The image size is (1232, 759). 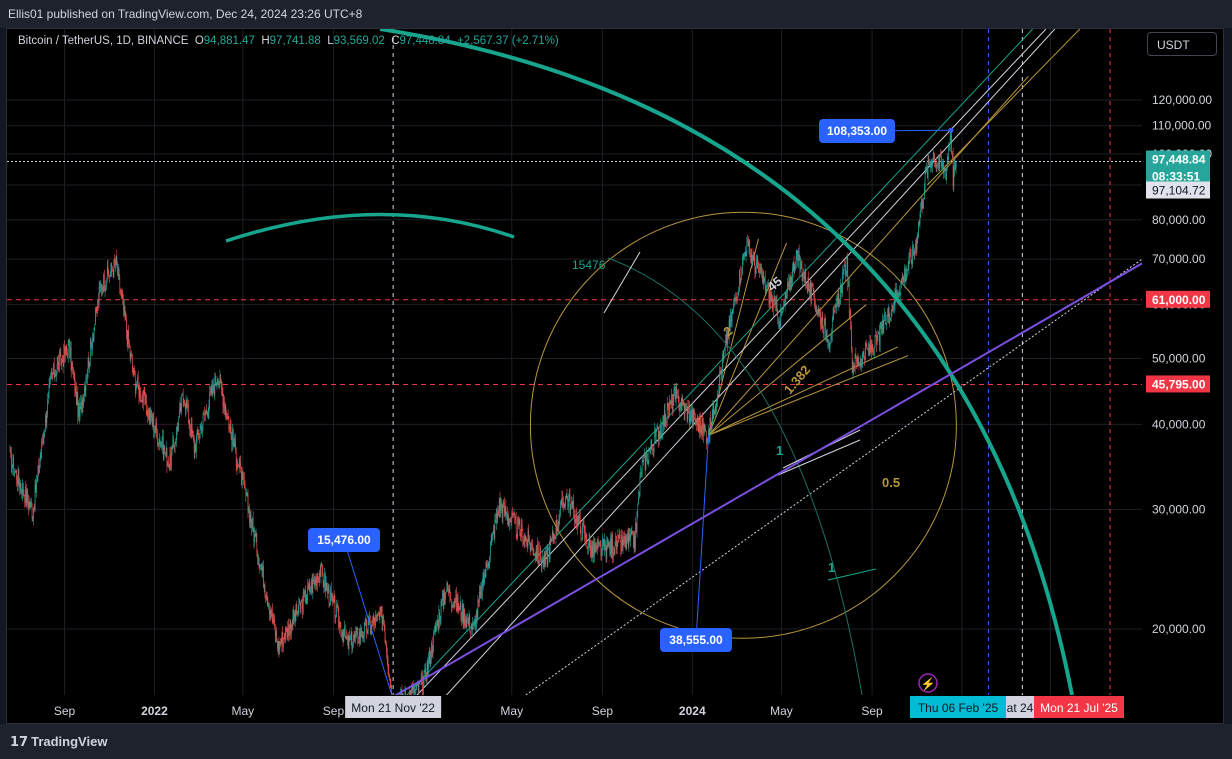 What do you see at coordinates (616, 741) in the screenshot?
I see `footer-bar: 17 TradingView` at bounding box center [616, 741].